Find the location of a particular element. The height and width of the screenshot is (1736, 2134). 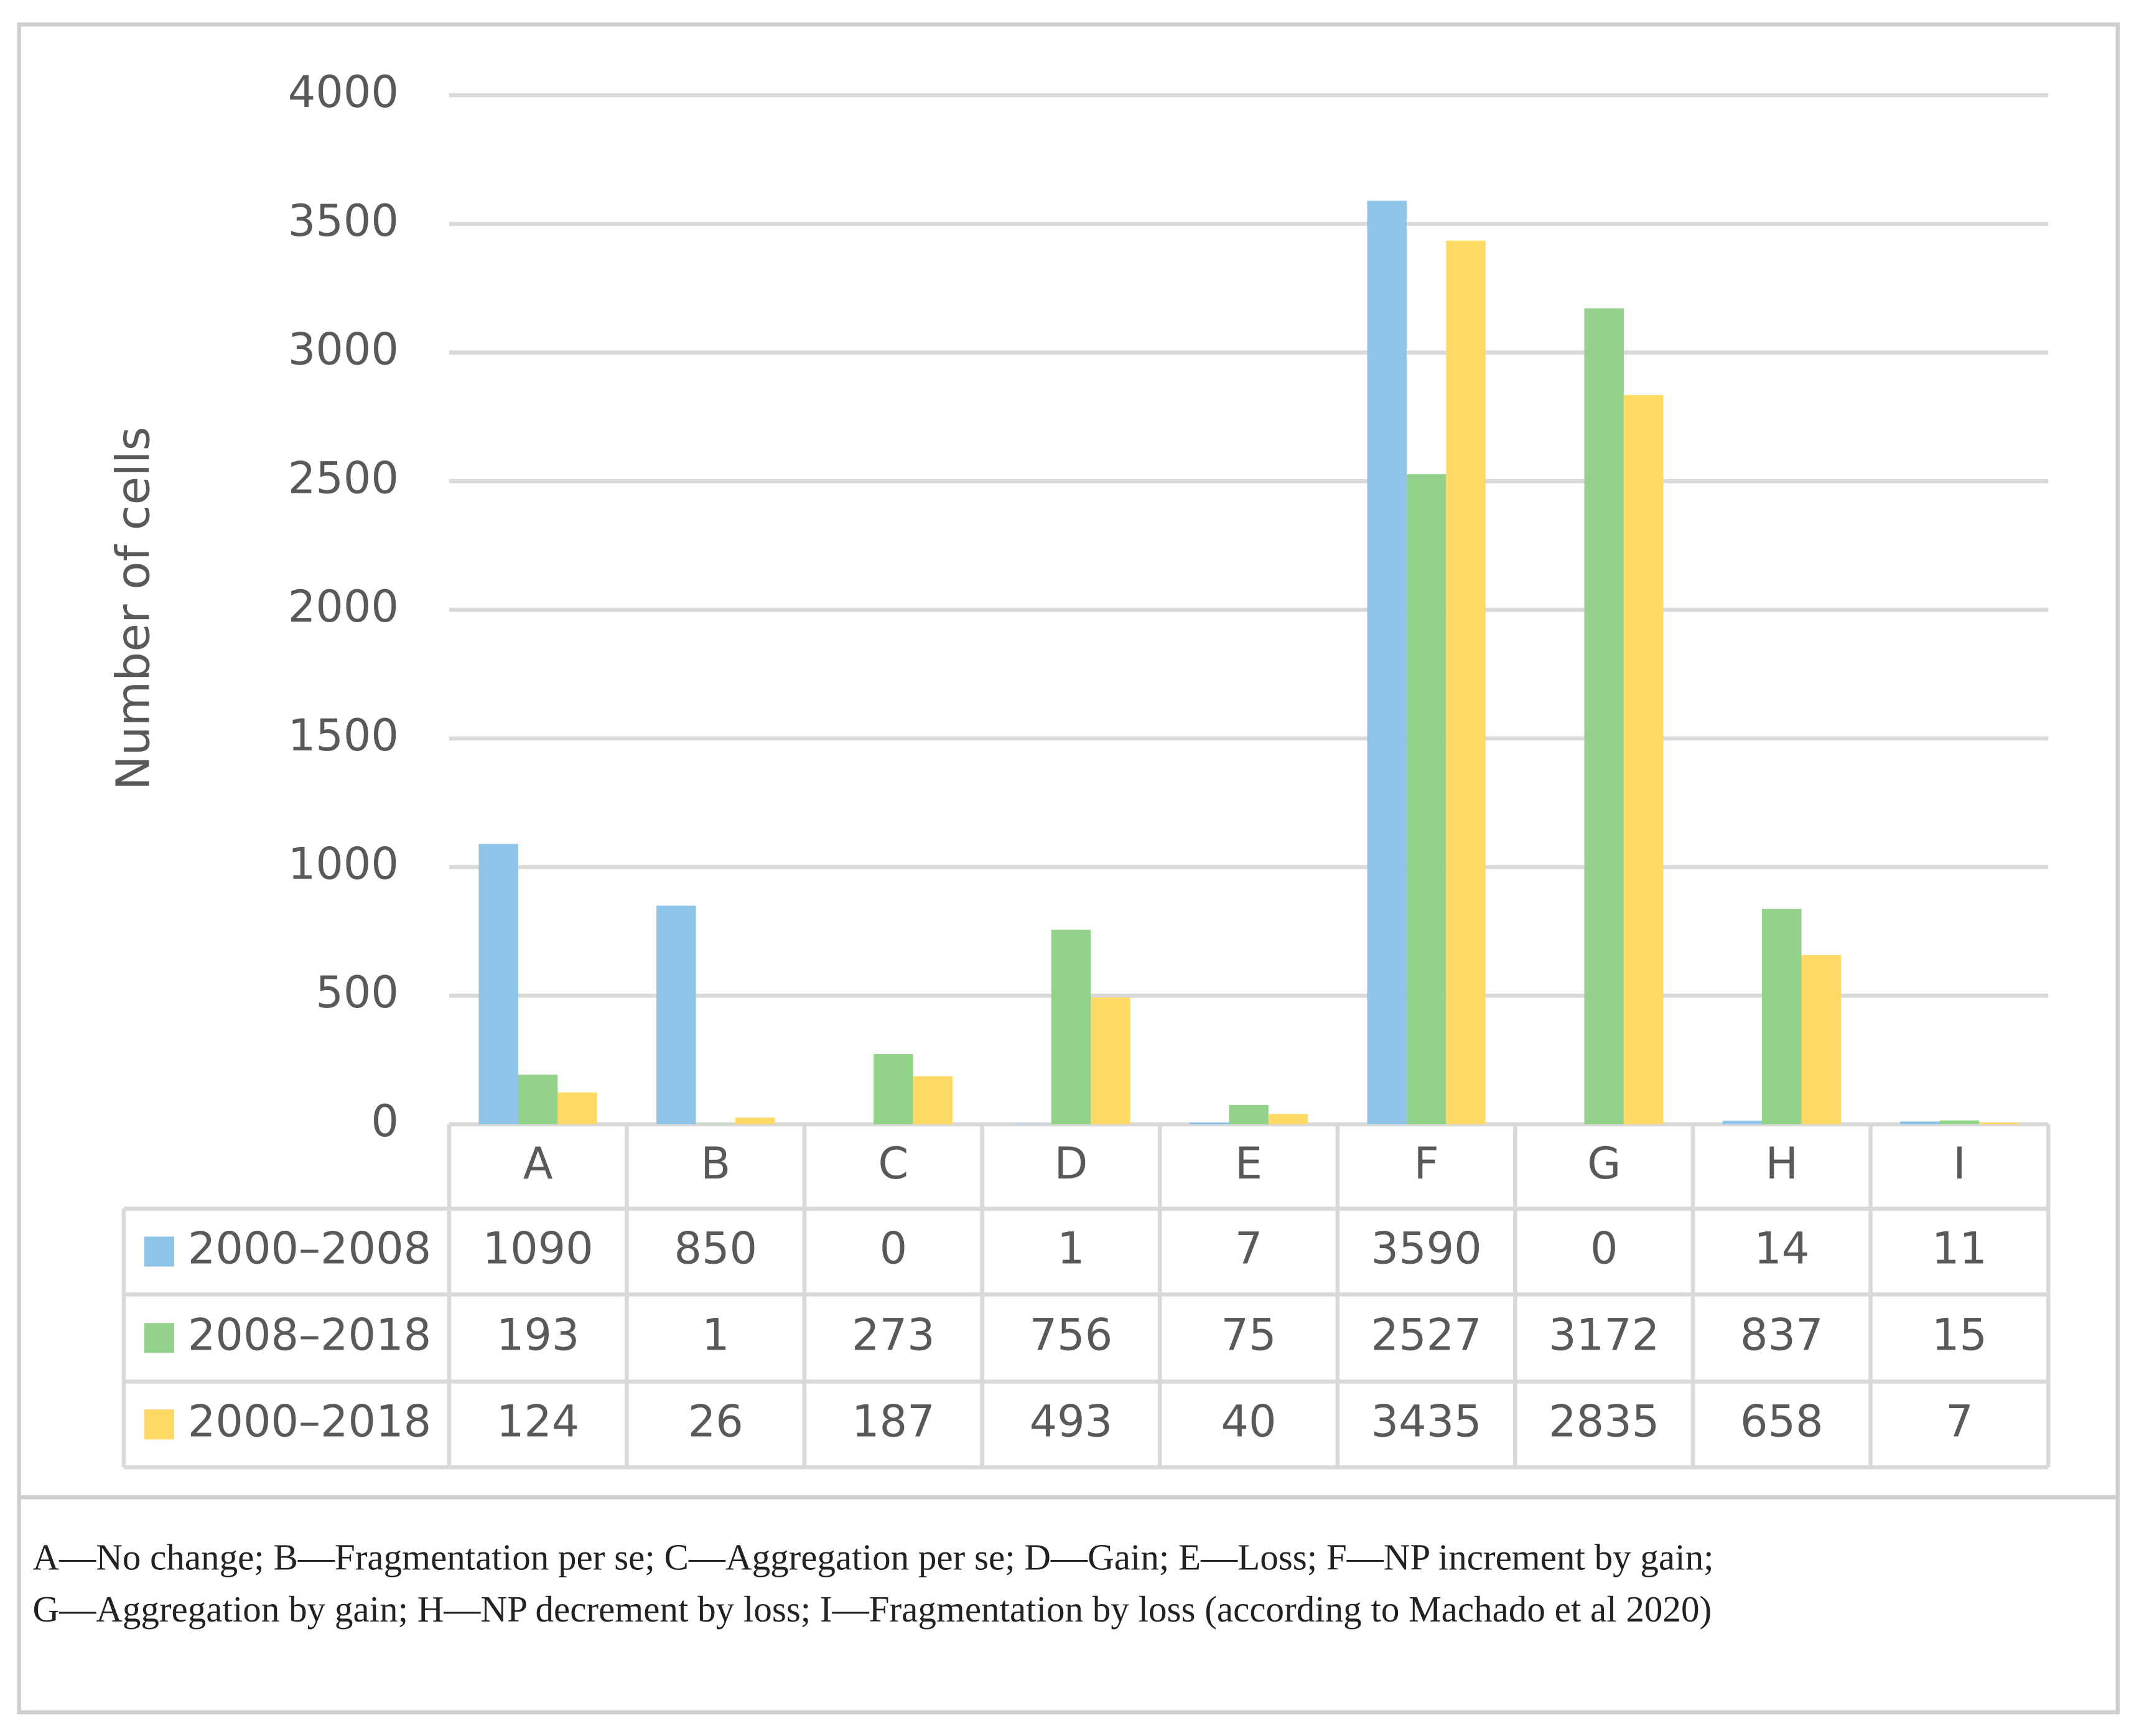

table-value: 273 is located at coordinates (893, 1335).